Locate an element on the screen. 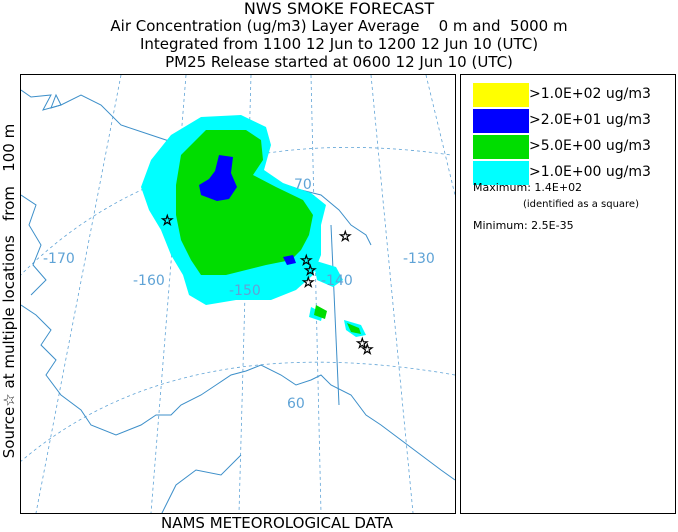 This screenshot has height=532, width=678. maximum-value: Maximum: 1.4E+02 is located at coordinates (528, 187).